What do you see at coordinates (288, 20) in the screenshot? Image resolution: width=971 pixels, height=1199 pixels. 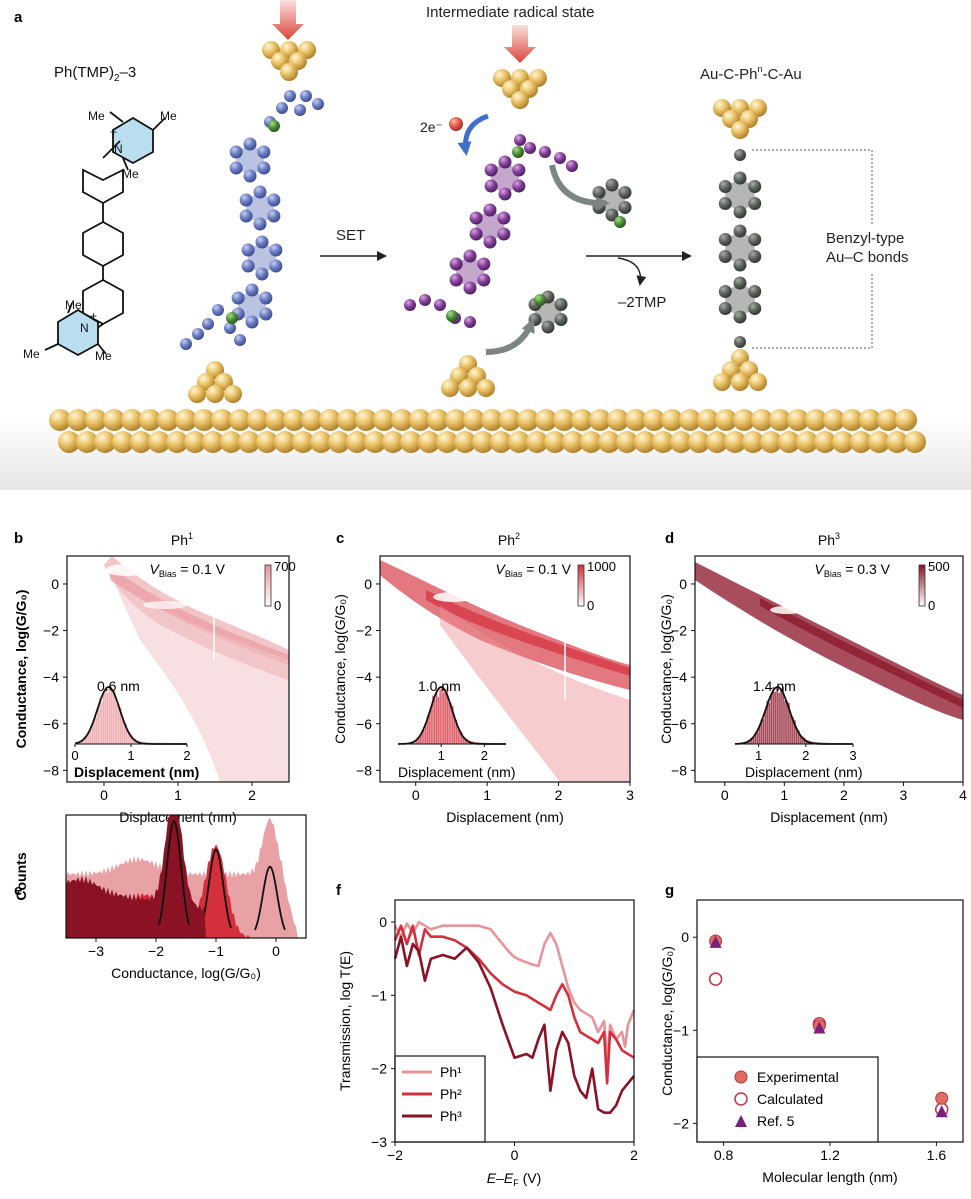 I see `down-arrow-left` at bounding box center [288, 20].